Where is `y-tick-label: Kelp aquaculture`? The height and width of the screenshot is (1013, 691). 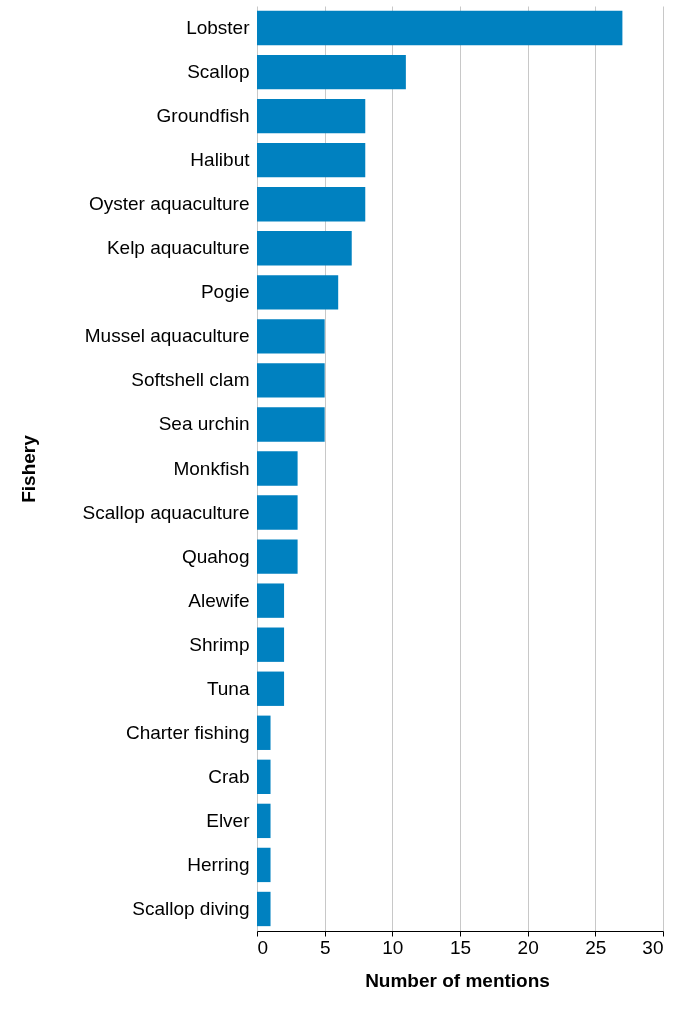 y-tick-label: Kelp aquaculture is located at coordinates (178, 248).